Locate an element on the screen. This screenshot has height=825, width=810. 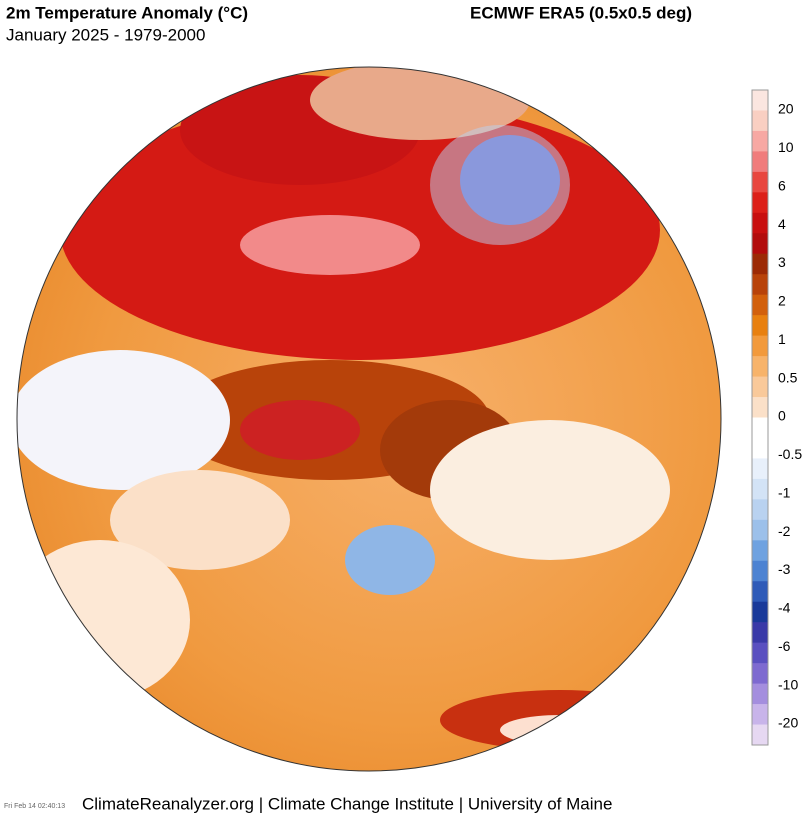
colorbar-label: -3 is located at coordinates (784, 569).